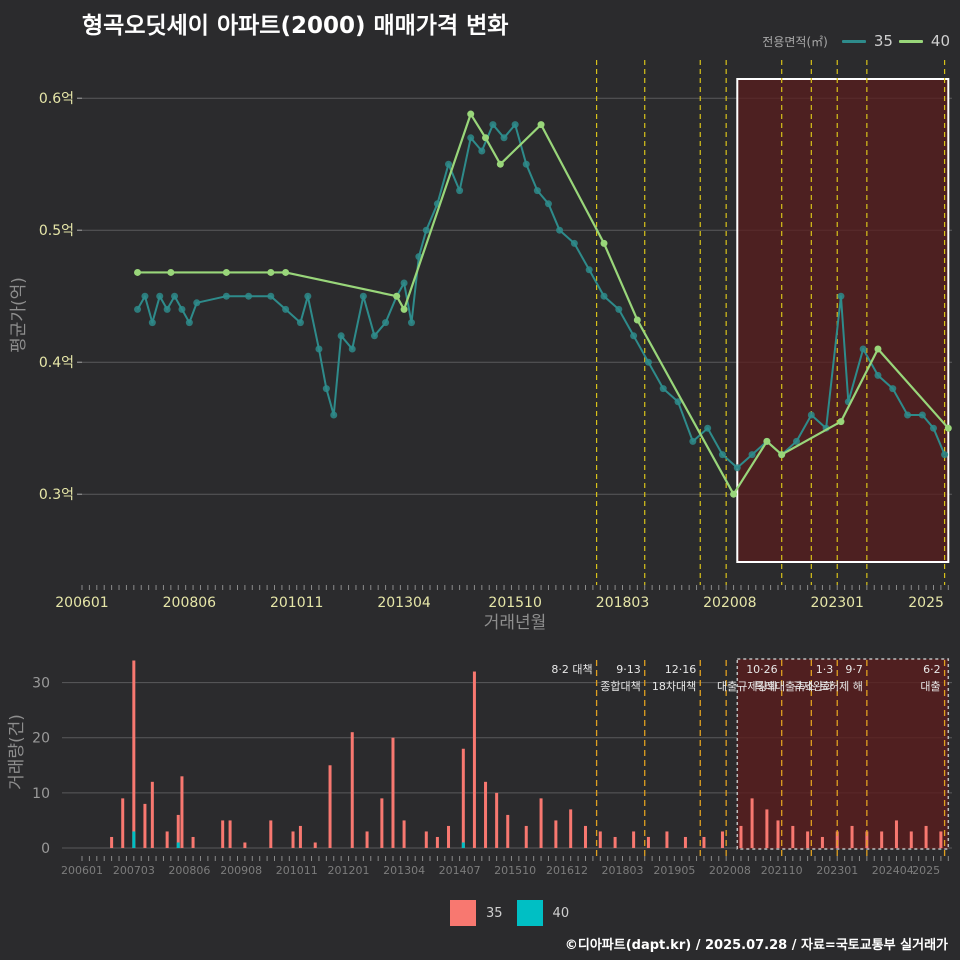 The image size is (960, 960). Describe the element at coordinates (404, 603) in the screenshot. I see `top-x-tick-label: 201304` at that location.